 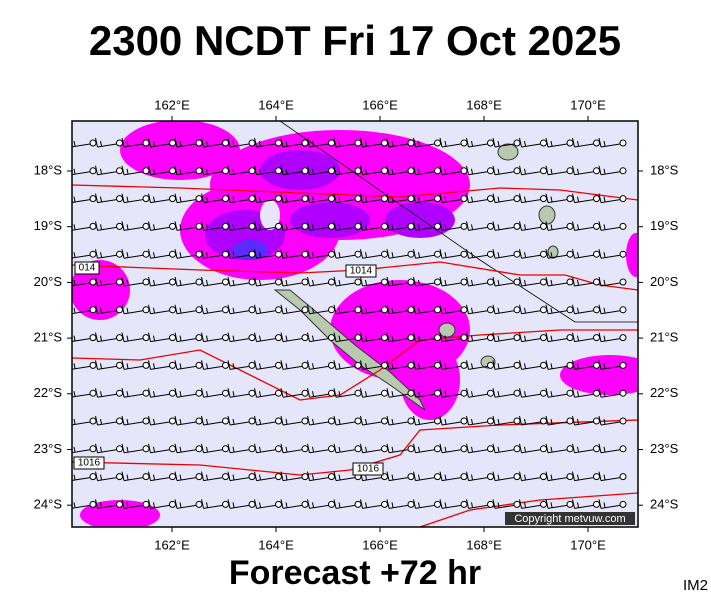 What do you see at coordinates (664, 281) in the screenshot?
I see `lat-label: 20°S` at bounding box center [664, 281].